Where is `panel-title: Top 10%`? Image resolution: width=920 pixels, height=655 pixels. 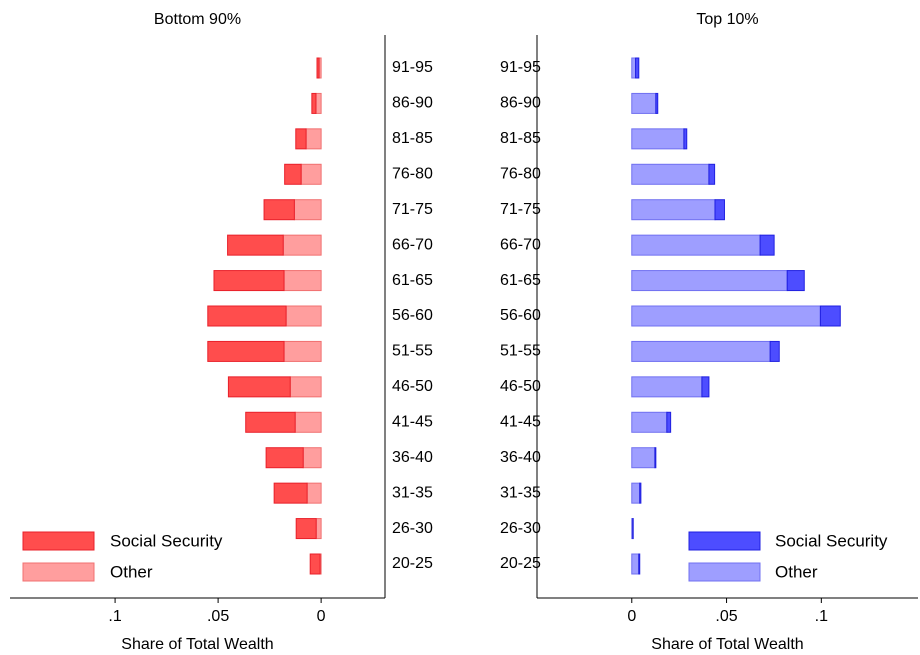 panel-title: Top 10% is located at coordinates (727, 19).